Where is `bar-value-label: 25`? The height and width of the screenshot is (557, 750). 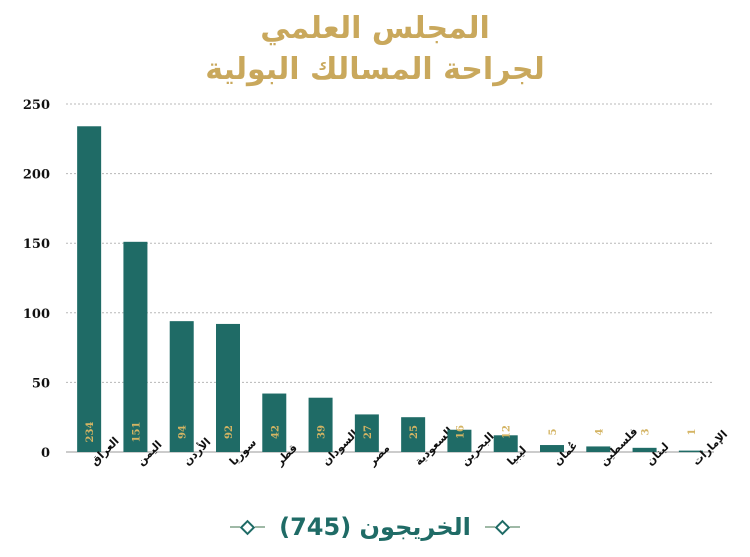 bar-value-label: 25 is located at coordinates (414, 432).